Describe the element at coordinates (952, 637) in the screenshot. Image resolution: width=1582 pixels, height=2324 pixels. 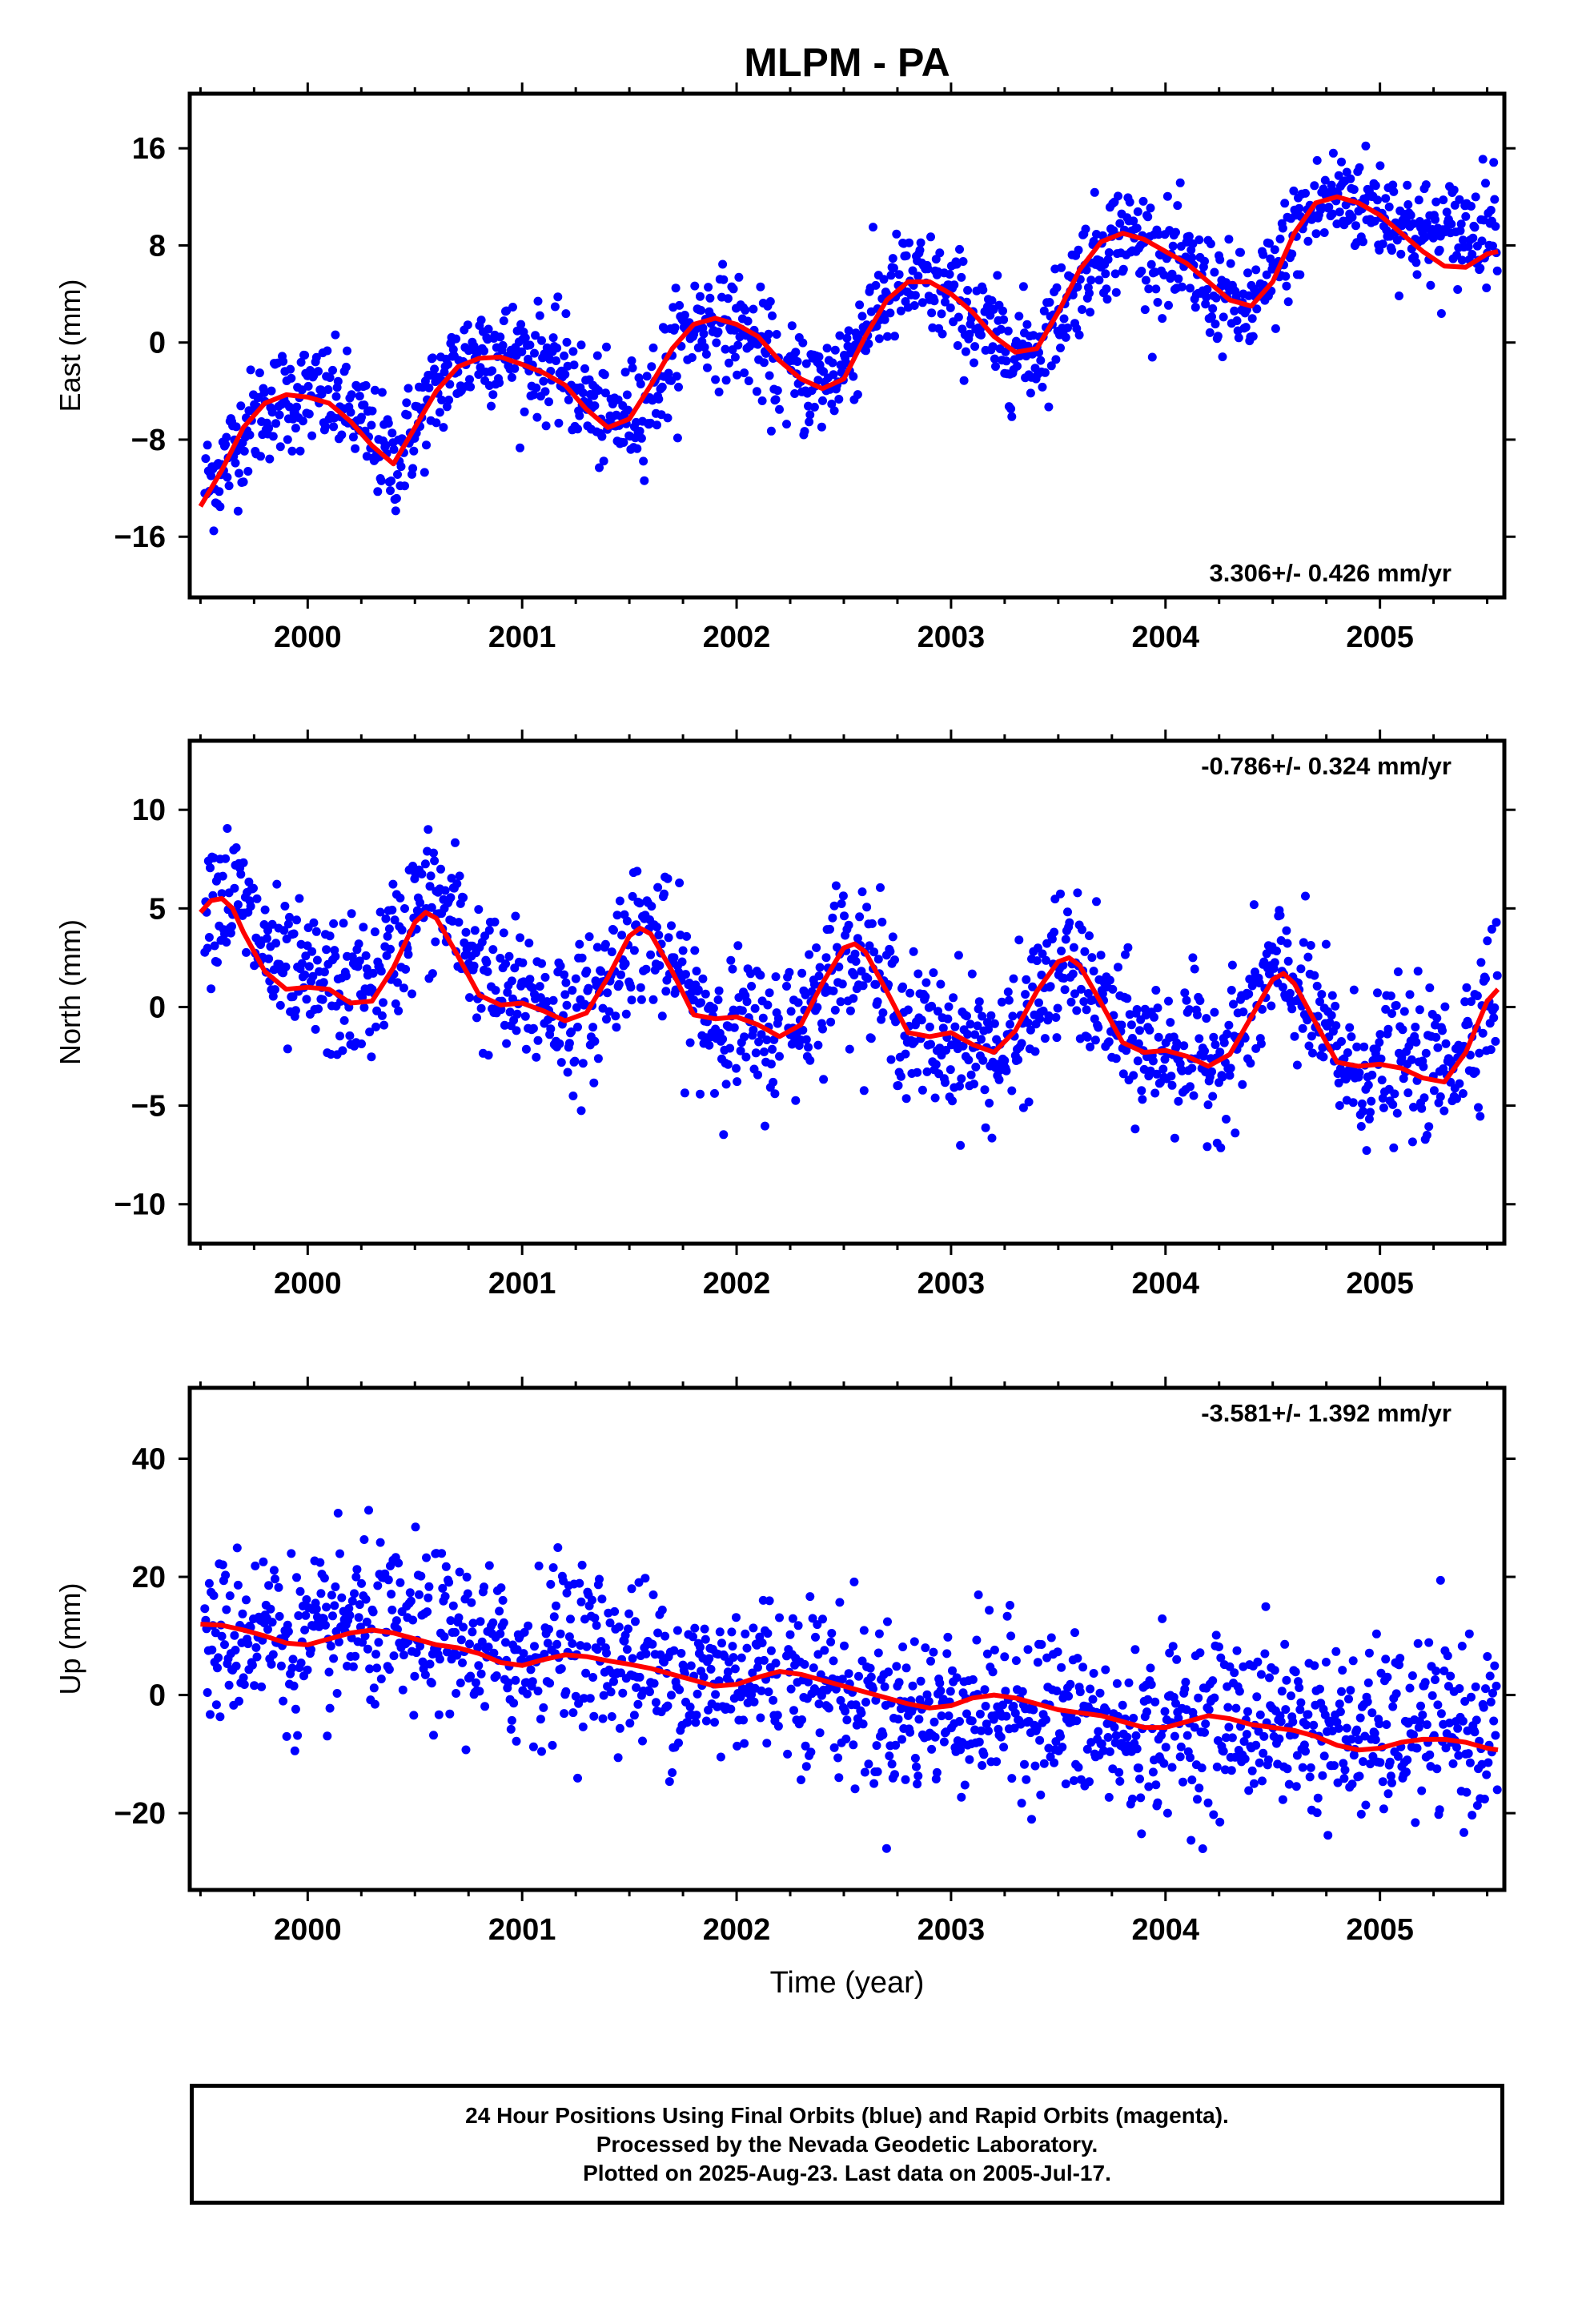
I see `x-tick-label: 2003` at that location.